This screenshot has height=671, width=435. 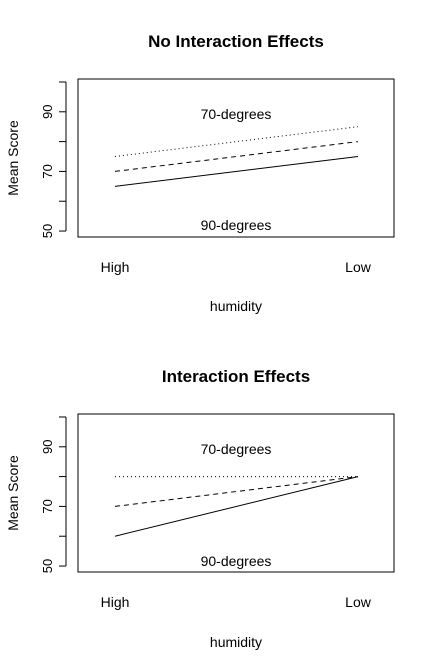 I want to click on chart-title: Interaction Effects, so click(x=236, y=376).